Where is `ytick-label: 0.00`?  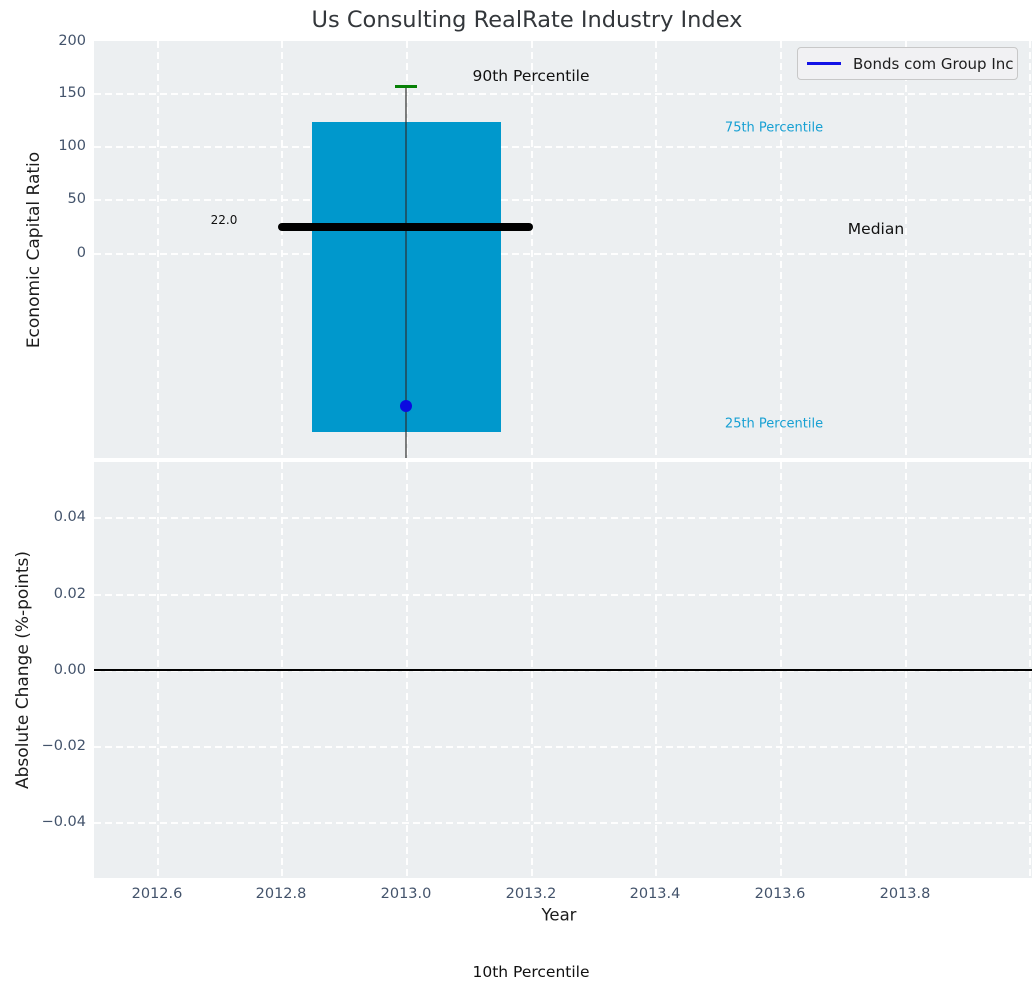
ytick-label: 0.00 is located at coordinates (69, 670).